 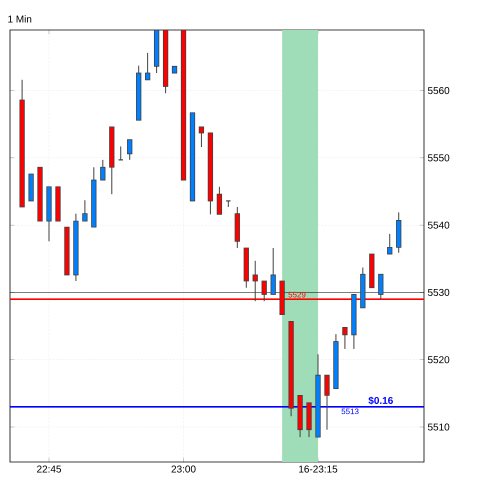 I want to click on x-tick-label: 23:00, so click(x=184, y=469).